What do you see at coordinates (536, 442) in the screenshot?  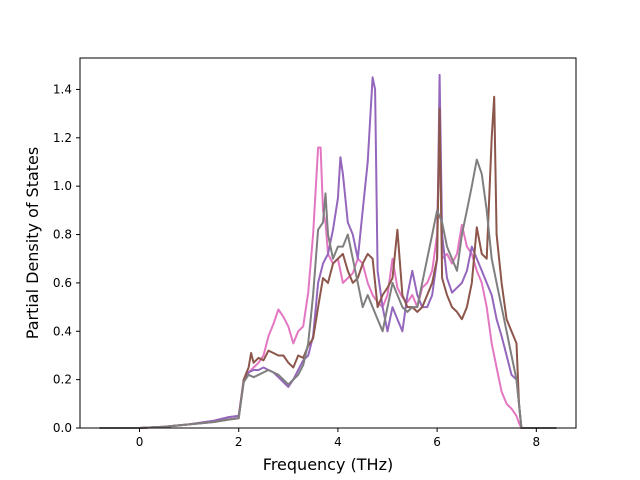 I see `x-tick-label: 8` at bounding box center [536, 442].